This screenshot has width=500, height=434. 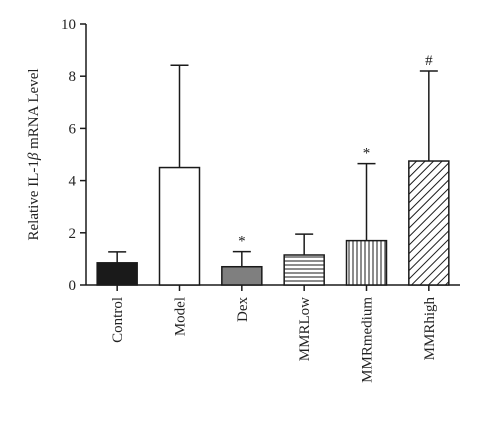 What do you see at coordinates (429, 223) in the screenshot?
I see `bar-mmrhigh` at bounding box center [429, 223].